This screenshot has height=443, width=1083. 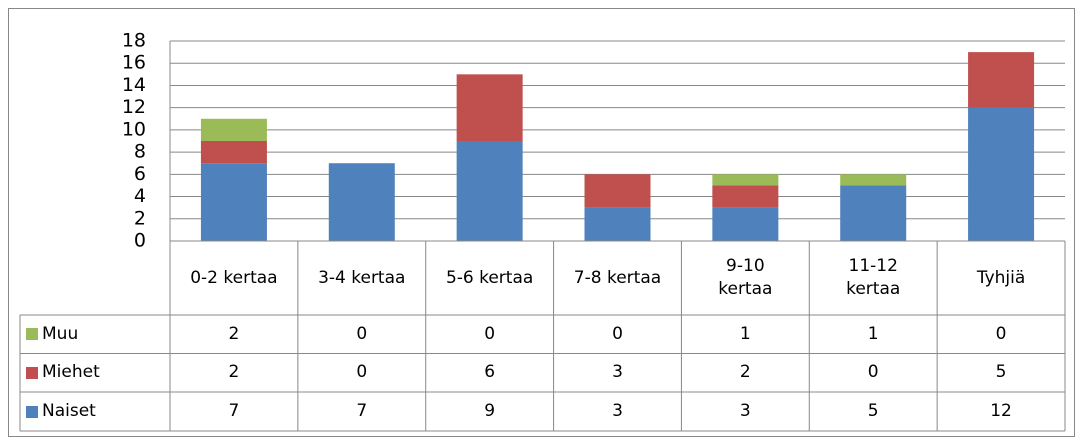 I want to click on table-header-cell: Tyhjiä, so click(x=1001, y=277).